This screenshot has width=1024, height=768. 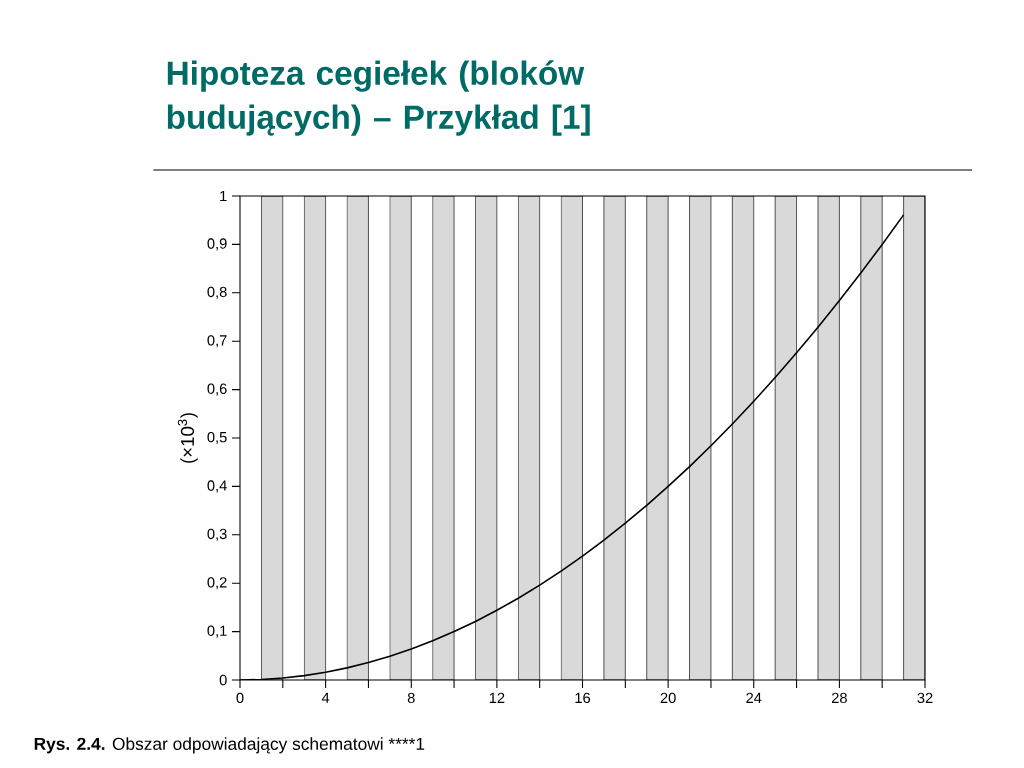 What do you see at coordinates (217, 389) in the screenshot?
I see `y-tick-label: 0,6` at bounding box center [217, 389].